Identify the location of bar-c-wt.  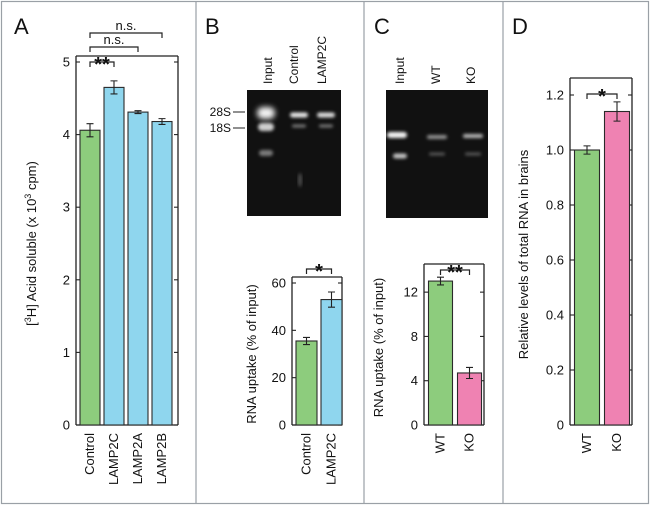
(440, 353).